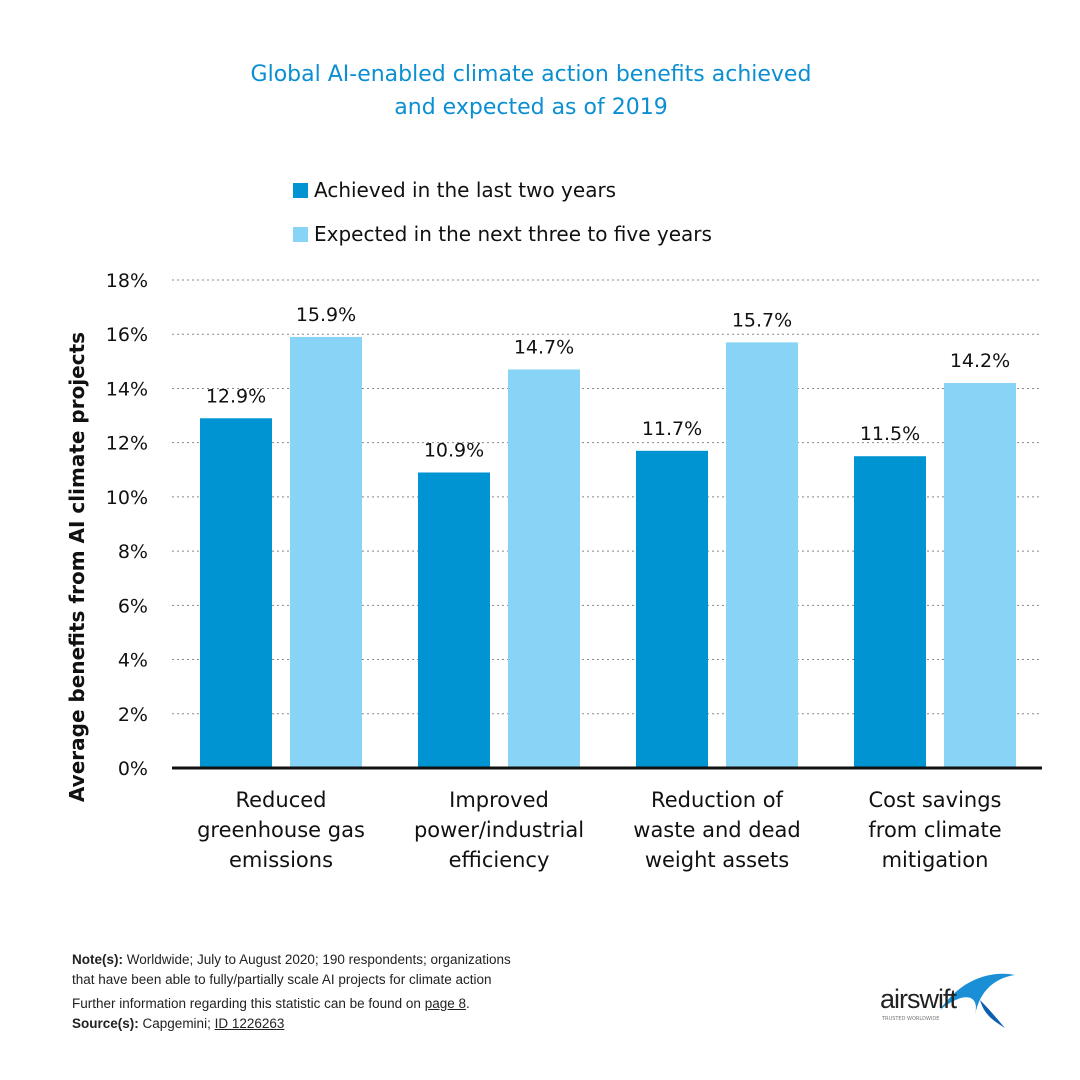 This screenshot has height=1080, width=1080. I want to click on legend-label-expected: Expected in the next three to five years, so click(513, 234).